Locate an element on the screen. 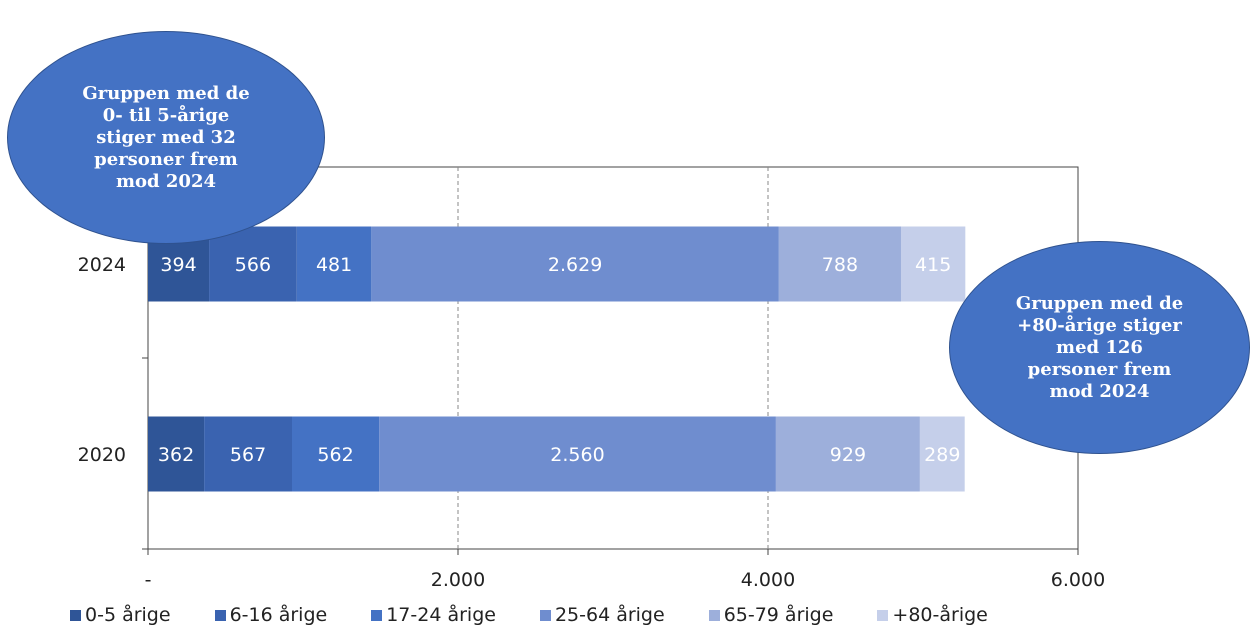  data-label: 2.629 is located at coordinates (575, 265).